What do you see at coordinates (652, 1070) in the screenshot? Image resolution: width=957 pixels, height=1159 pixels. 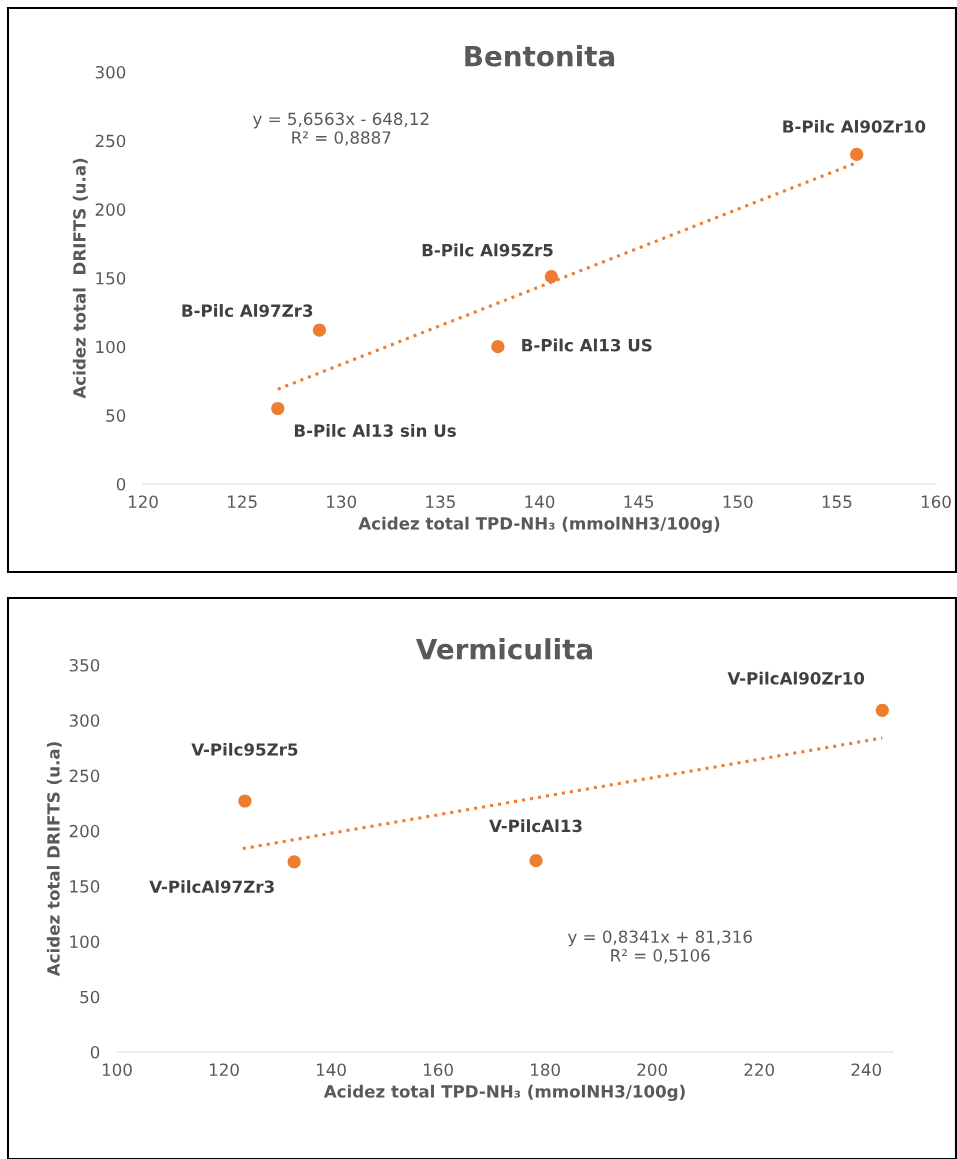 I see `x-tick-label: 200` at bounding box center [652, 1070].